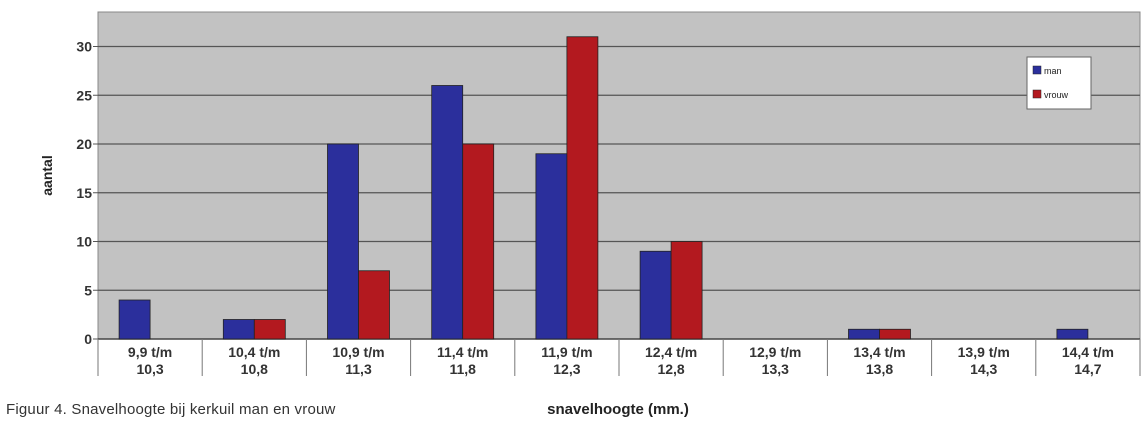 This screenshot has height=426, width=1148. I want to click on legend-label-man: man, so click(1053, 71).